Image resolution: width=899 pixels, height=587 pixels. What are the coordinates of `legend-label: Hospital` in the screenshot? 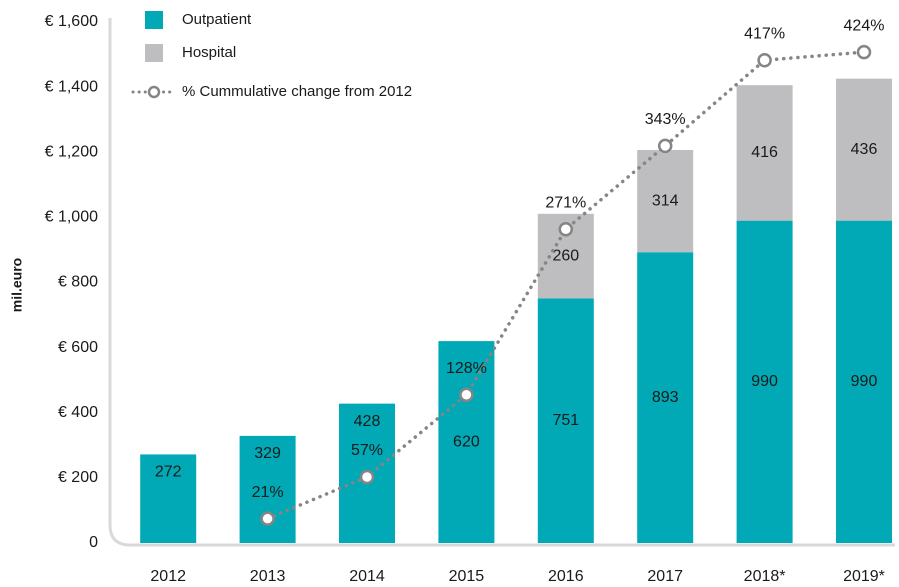 It's located at (209, 52).